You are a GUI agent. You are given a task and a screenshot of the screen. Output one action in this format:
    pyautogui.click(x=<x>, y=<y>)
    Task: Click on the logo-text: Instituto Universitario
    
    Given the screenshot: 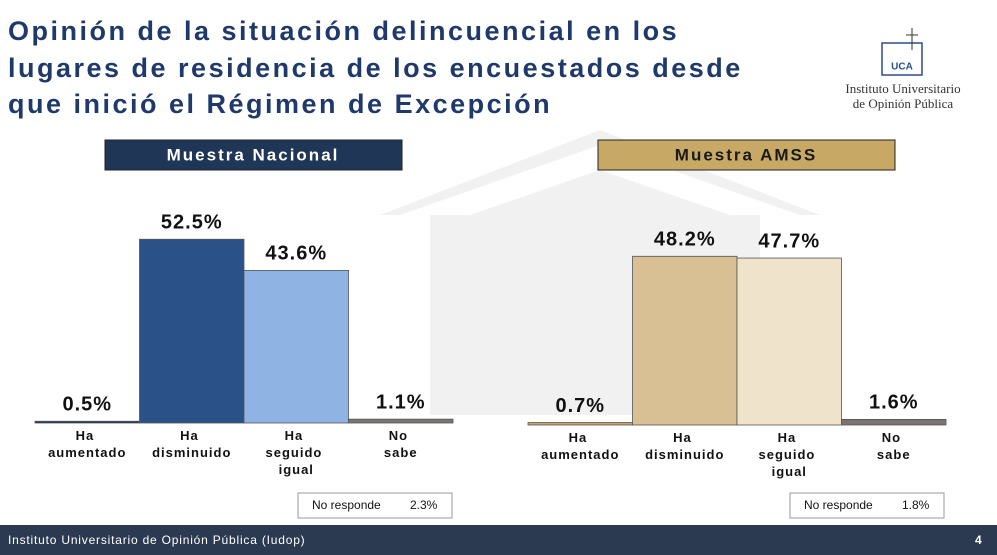 What is the action you would take?
    pyautogui.click(x=902, y=88)
    